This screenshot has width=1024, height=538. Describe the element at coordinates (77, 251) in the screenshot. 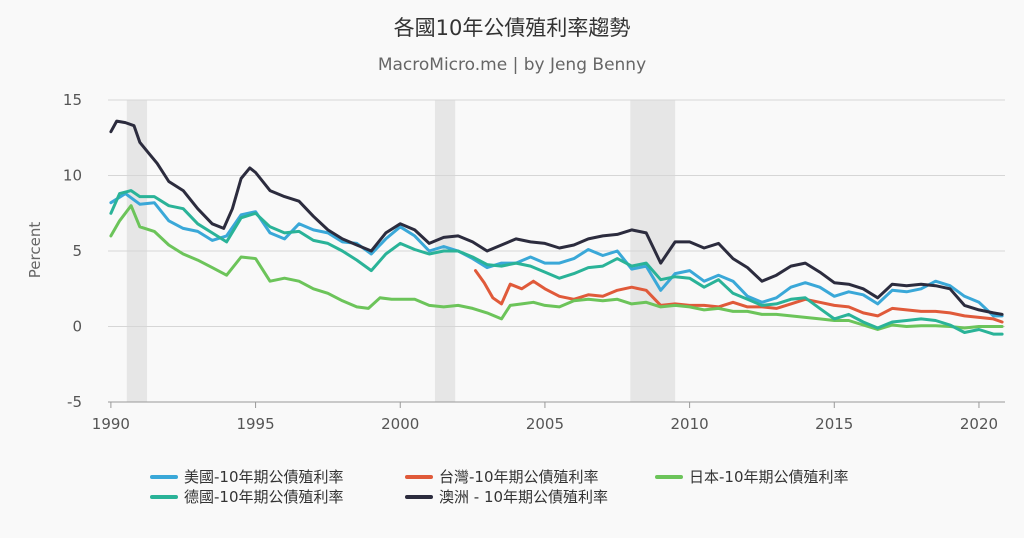

I see `y-tick-label: 5` at that location.